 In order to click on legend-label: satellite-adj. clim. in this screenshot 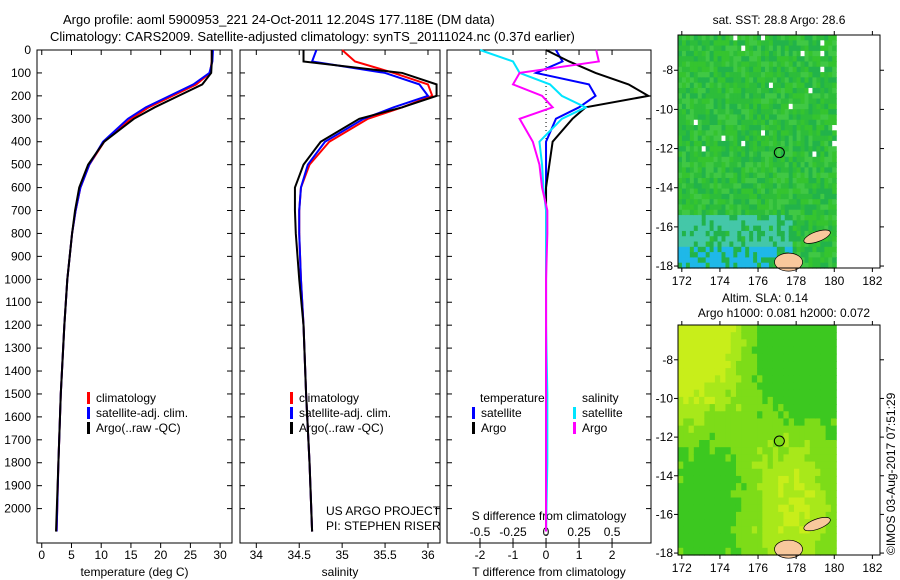, I will do `click(142, 413)`.